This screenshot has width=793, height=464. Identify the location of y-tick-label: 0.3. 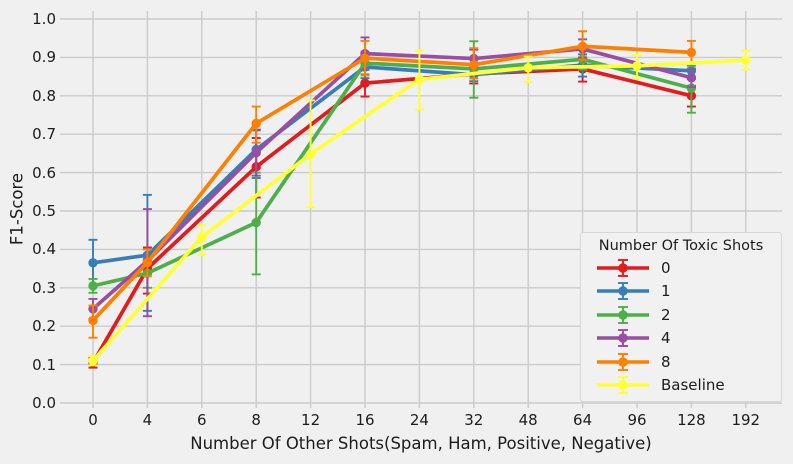
(44, 287).